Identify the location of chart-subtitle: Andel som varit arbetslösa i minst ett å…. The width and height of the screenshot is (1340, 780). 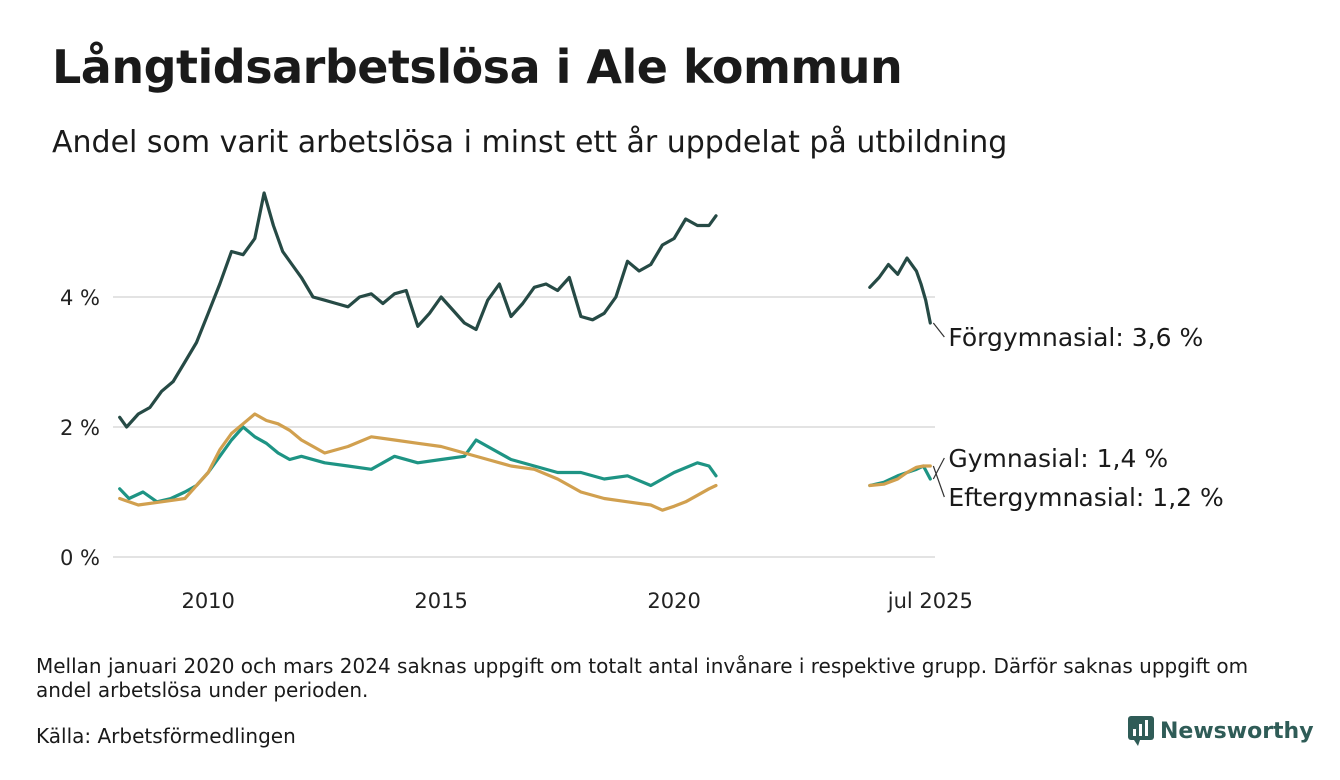
(530, 142).